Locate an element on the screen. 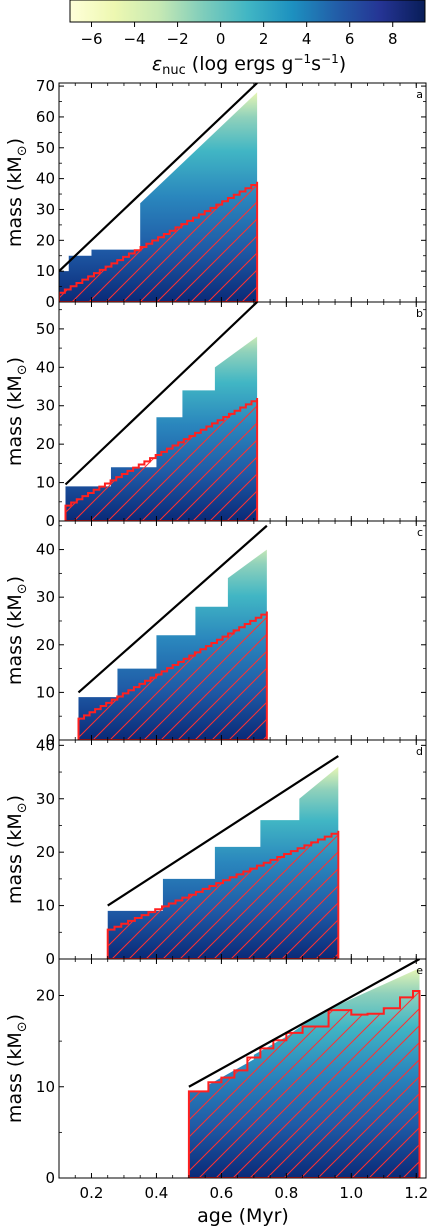 The image size is (436, 1229). colorbar-ticks: −6 −4 −2 0 2 4 6 8 is located at coordinates (239, 35).